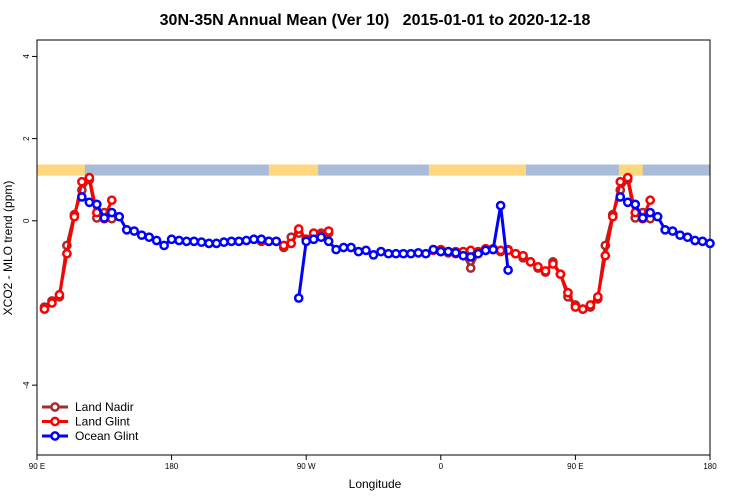  I want to click on legend-marker, so click(55, 421).